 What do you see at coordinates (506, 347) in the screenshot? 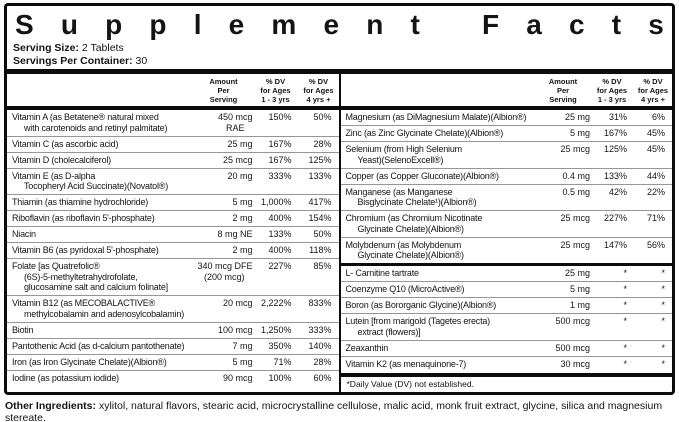
I see `table-row: Zeaxanthin 500 mcg * *` at bounding box center [506, 347].